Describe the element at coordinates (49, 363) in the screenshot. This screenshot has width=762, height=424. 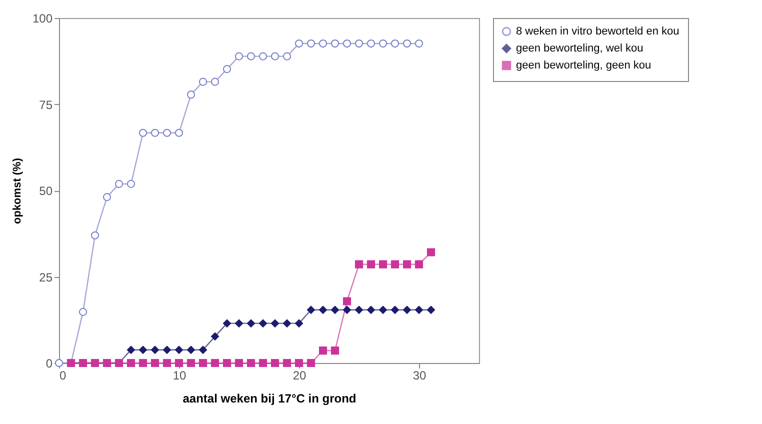
I see `y-tick-label: 0` at that location.